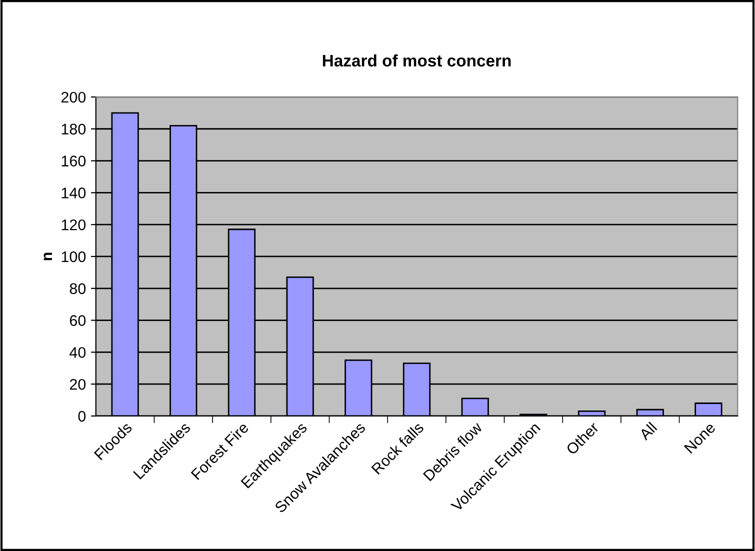  Describe the element at coordinates (82, 416) in the screenshot. I see `y-tick-label: 0` at that location.